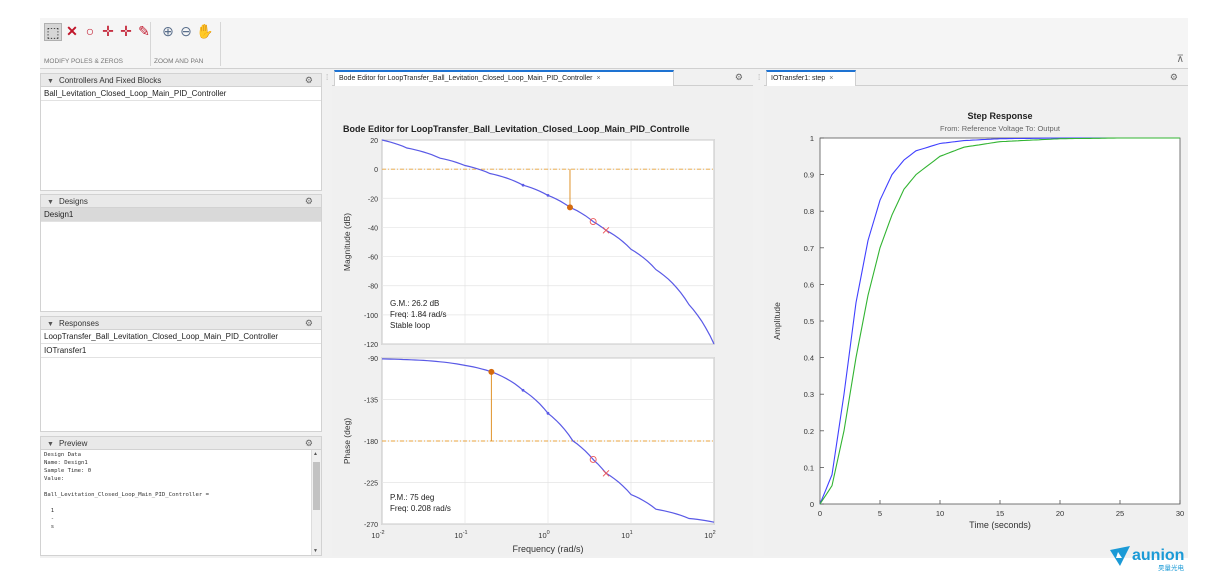  What do you see at coordinates (181, 215) in the screenshot?
I see `list-item: Design1` at bounding box center [181, 215].